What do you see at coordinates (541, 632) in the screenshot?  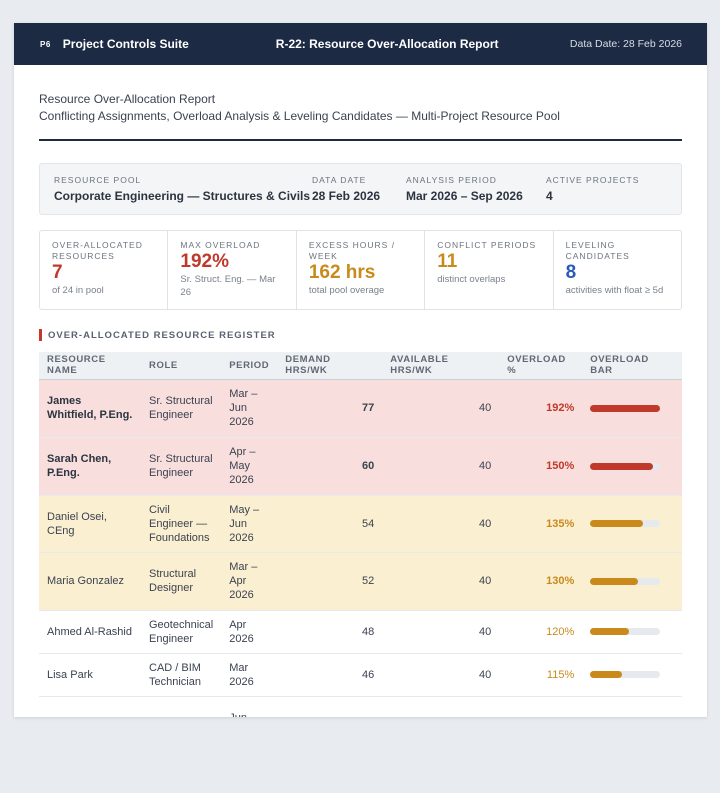 I see `cell-overload-pct: 120%` at bounding box center [541, 632].